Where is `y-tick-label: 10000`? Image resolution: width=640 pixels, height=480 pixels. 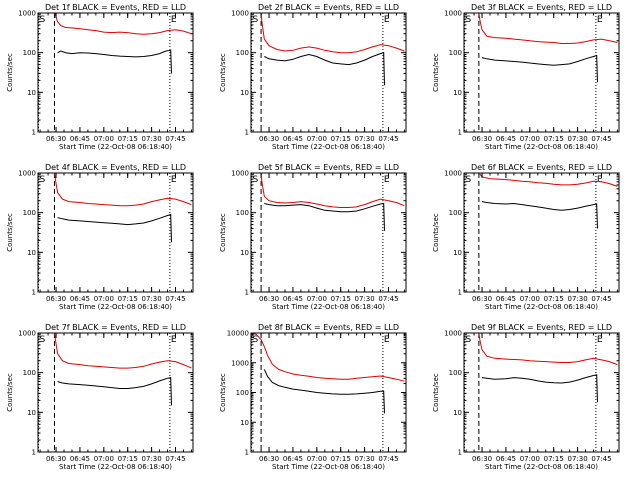
y-tick-label: 10000 is located at coordinates (238, 334).